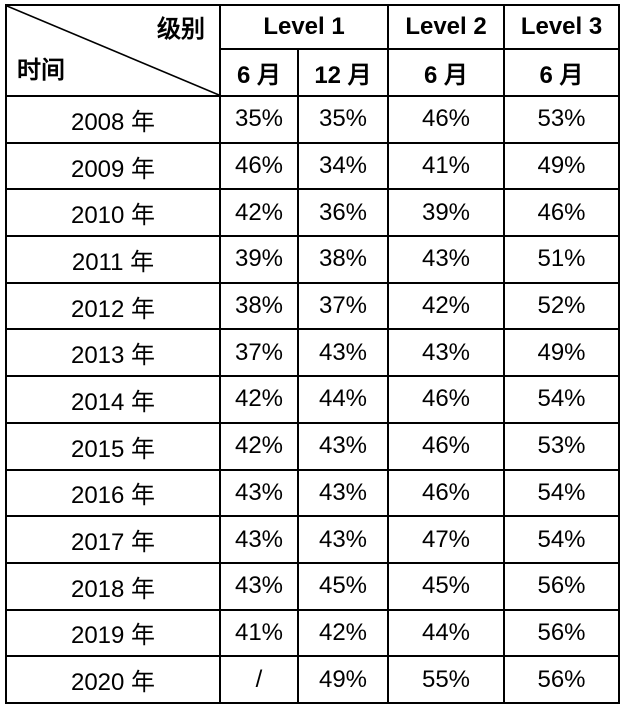 The image size is (623, 708). What do you see at coordinates (562, 259) in the screenshot?
I see `value-cell: 51%` at bounding box center [562, 259].